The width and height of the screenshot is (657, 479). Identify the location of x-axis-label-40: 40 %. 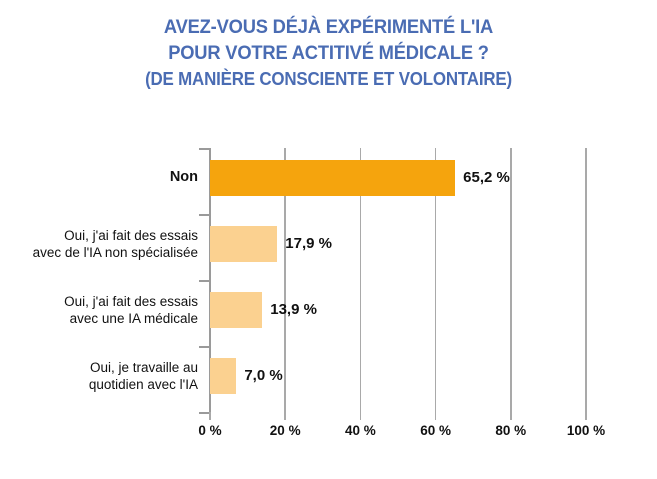
(360, 430).